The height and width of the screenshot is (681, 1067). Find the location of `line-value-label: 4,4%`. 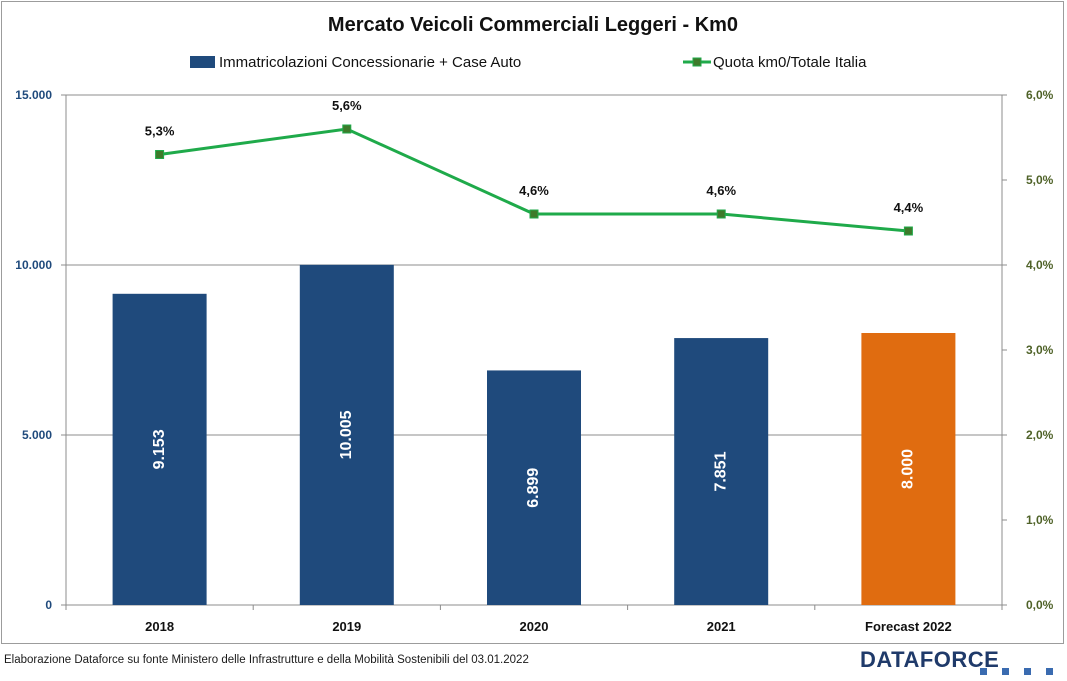

line-value-label: 4,4% is located at coordinates (909, 207).